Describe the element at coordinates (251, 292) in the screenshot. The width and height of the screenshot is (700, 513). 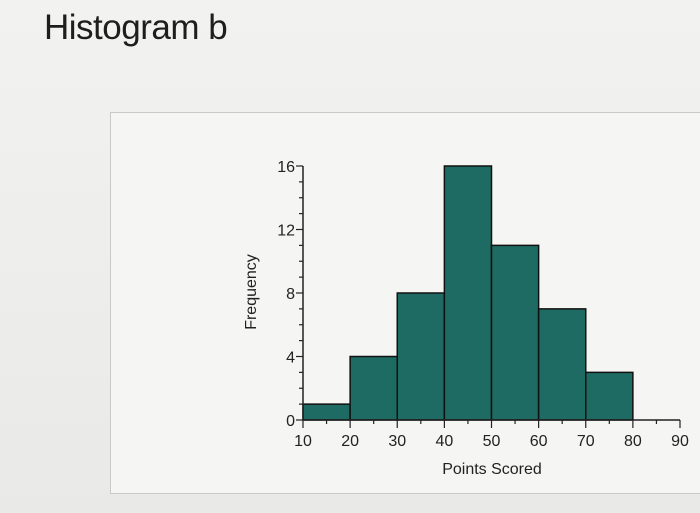
I see `y-axis-label: Frequency` at that location.